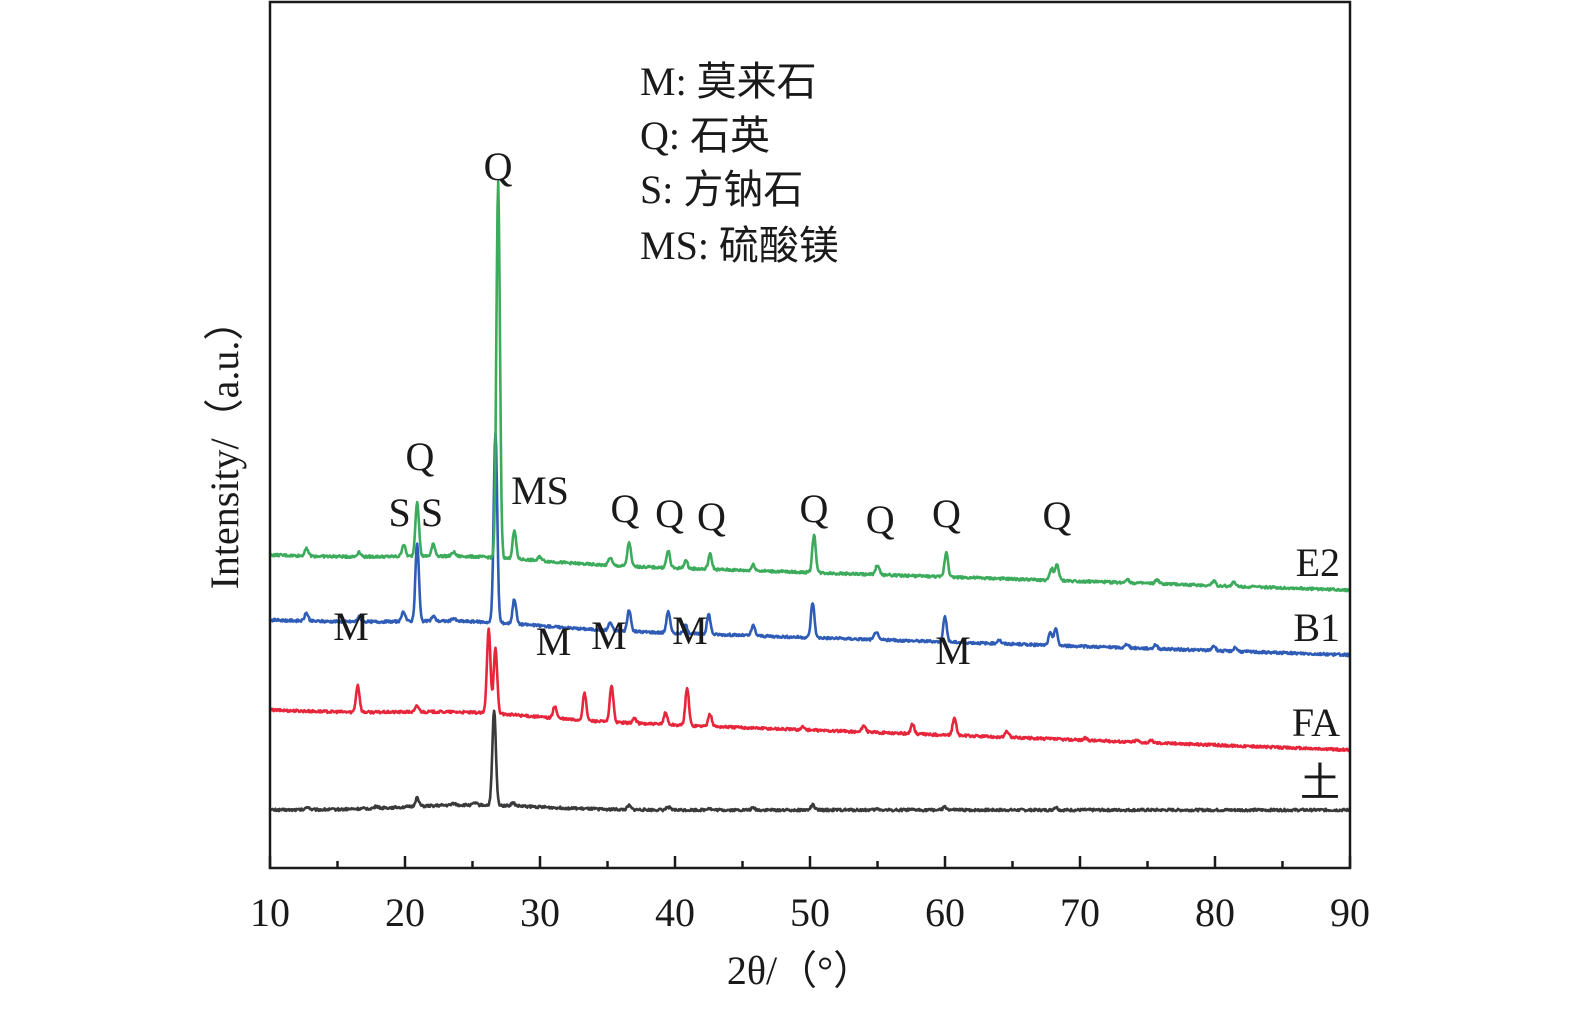 This screenshot has width=1575, height=1011. I want to click on x-tick-label: 20, so click(405, 912).